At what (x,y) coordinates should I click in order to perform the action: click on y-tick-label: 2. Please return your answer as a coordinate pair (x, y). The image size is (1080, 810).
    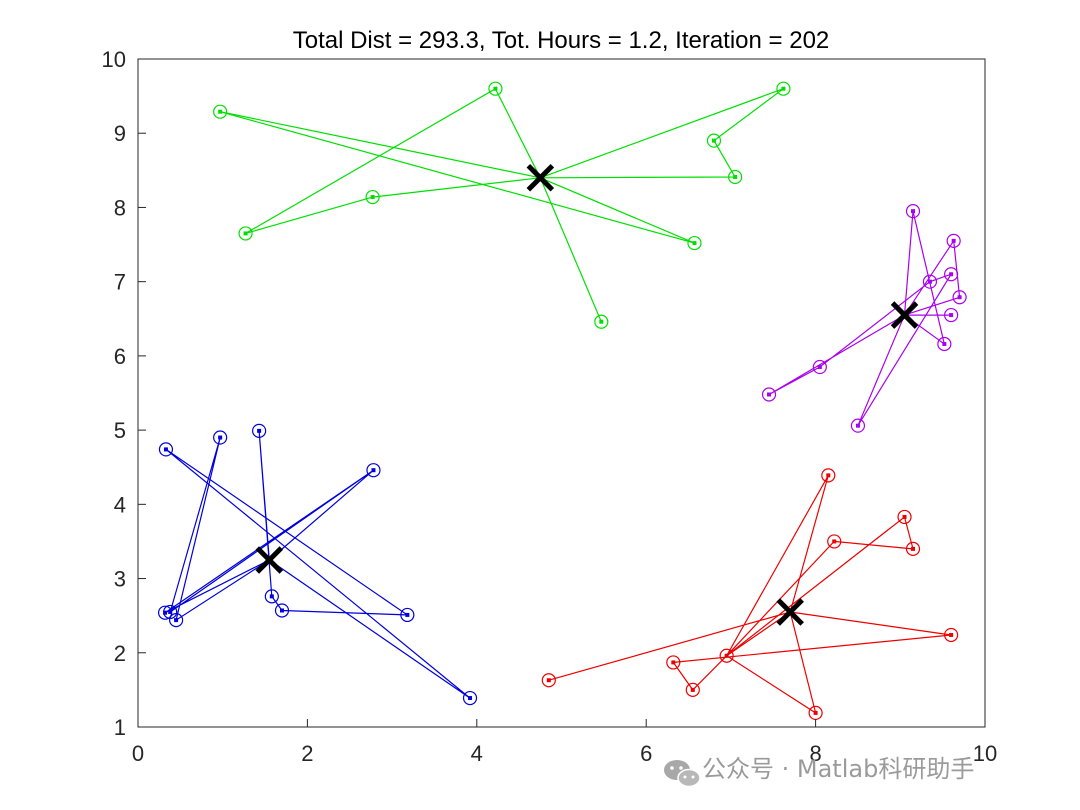
    Looking at the image, I should click on (120, 653).